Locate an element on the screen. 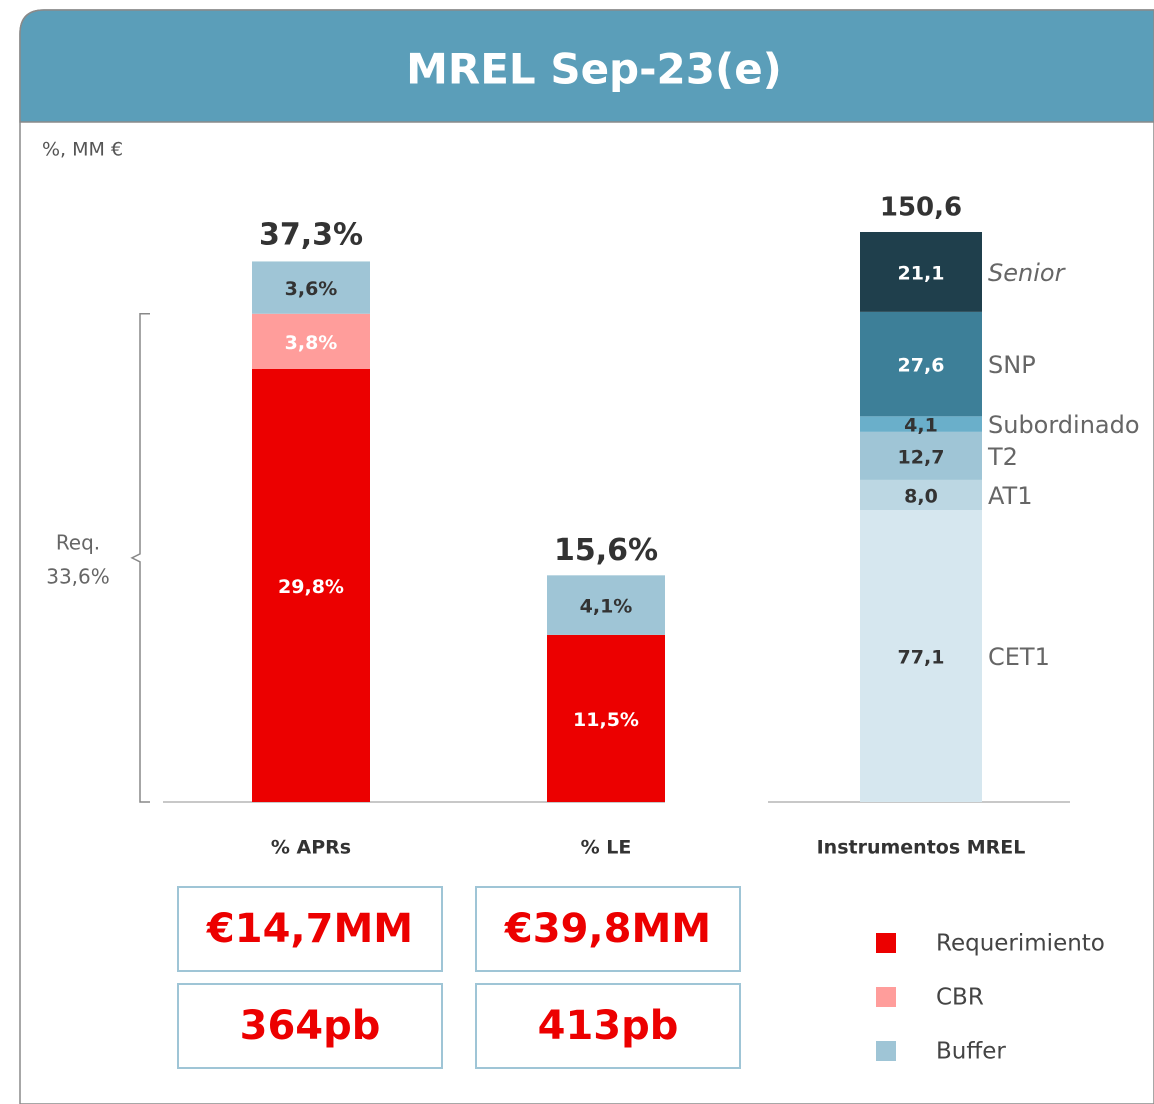 This screenshot has width=1154, height=1104. value-label: 8,0 is located at coordinates (921, 497).